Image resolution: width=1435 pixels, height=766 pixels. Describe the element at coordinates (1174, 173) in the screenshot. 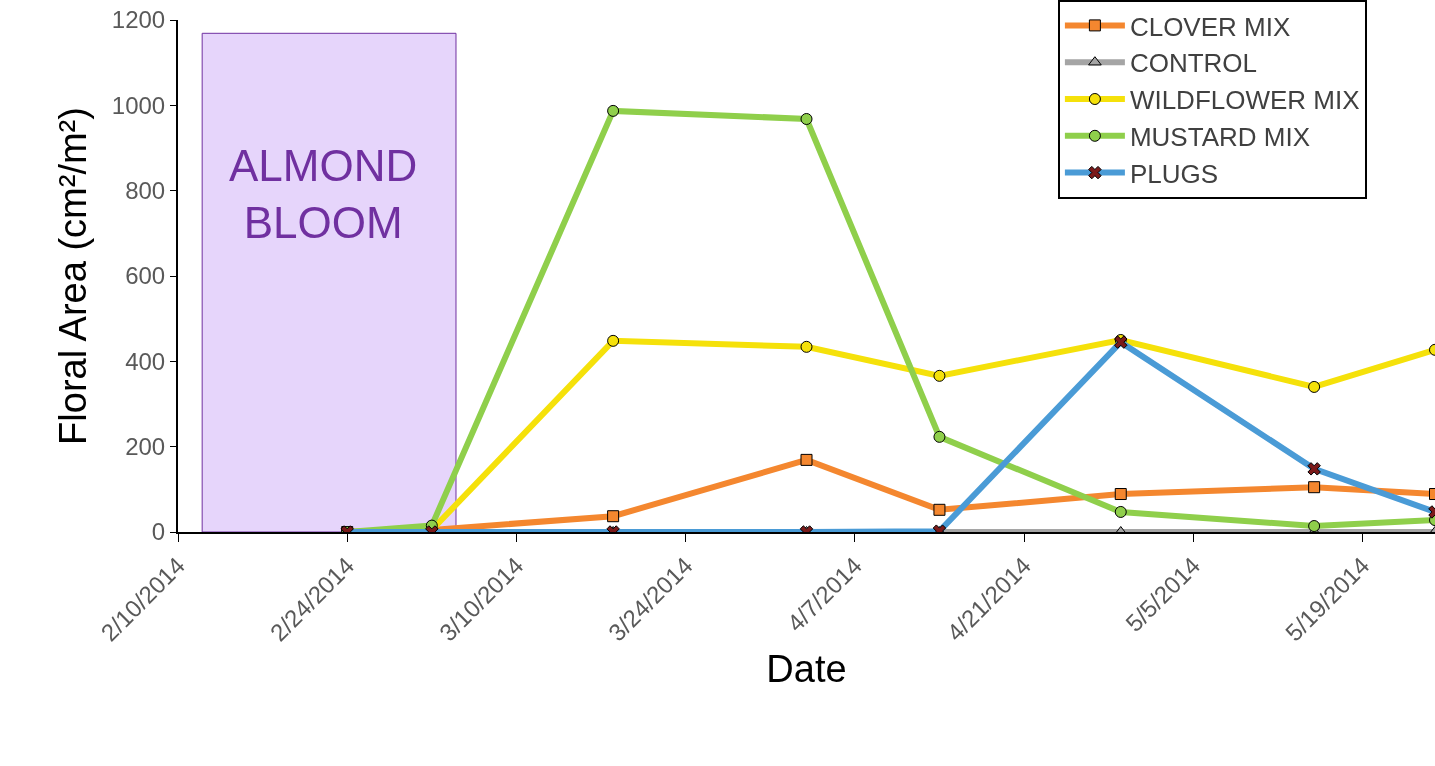

I see `legend-label: PLUGS` at that location.